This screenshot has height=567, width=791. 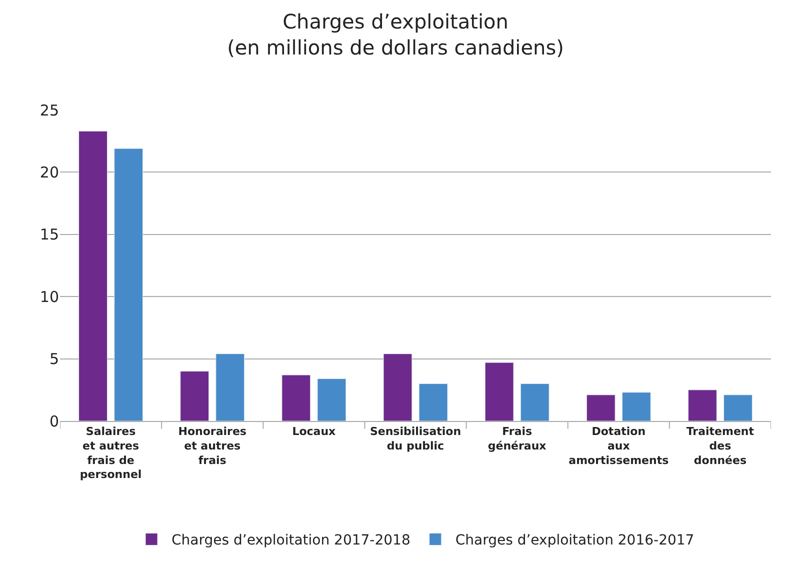 What do you see at coordinates (314, 431) in the screenshot?
I see `x-tick-label: Locaux` at bounding box center [314, 431].